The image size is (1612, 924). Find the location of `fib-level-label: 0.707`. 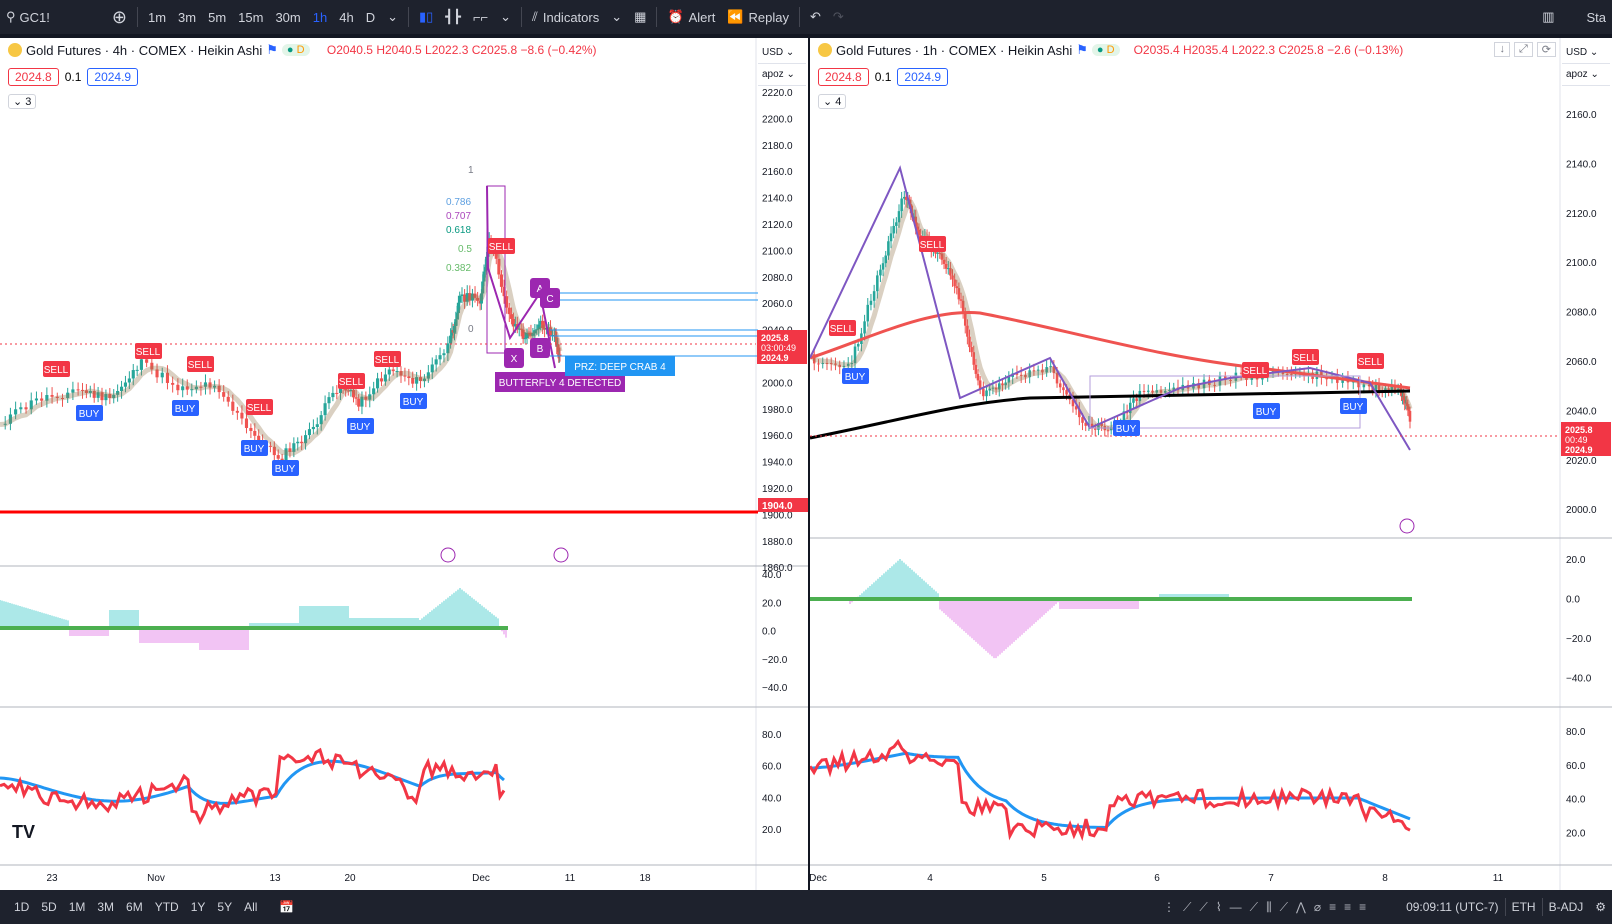

fib-level-label: 0.707 is located at coordinates (458, 216).